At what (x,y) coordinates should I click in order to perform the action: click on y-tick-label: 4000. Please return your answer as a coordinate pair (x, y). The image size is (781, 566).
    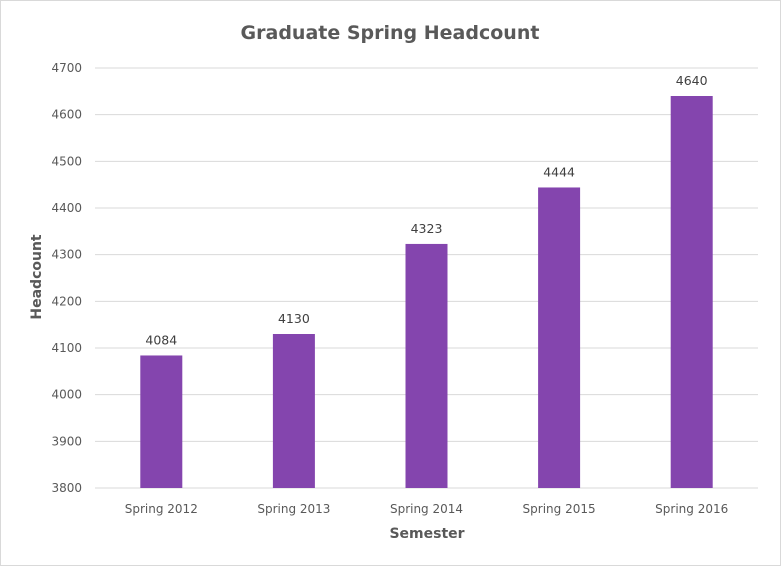
    Looking at the image, I should click on (66, 395).